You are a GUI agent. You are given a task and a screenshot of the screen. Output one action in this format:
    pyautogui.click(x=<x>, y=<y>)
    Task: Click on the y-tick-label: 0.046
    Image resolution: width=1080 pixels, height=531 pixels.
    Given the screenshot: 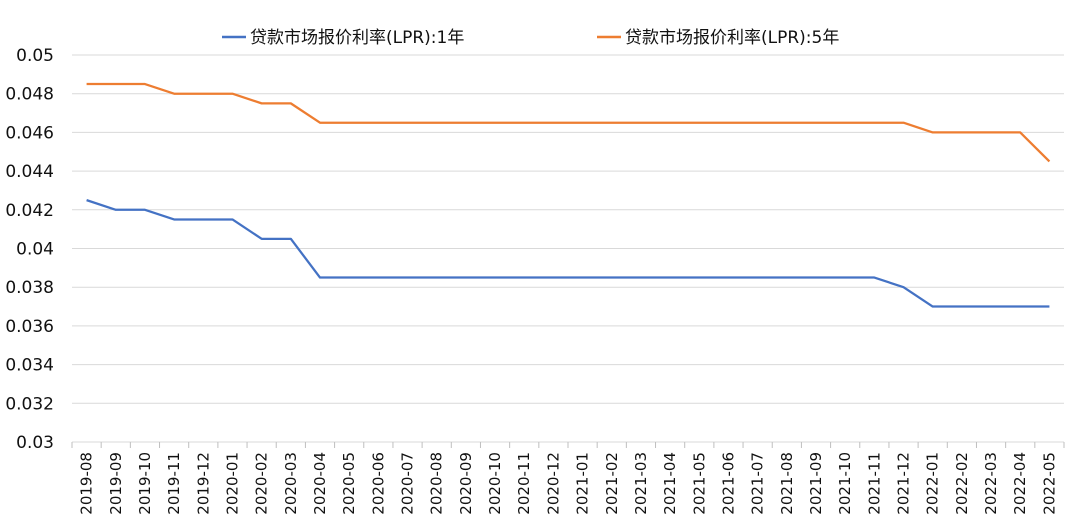 What is the action you would take?
    pyautogui.click(x=29, y=133)
    